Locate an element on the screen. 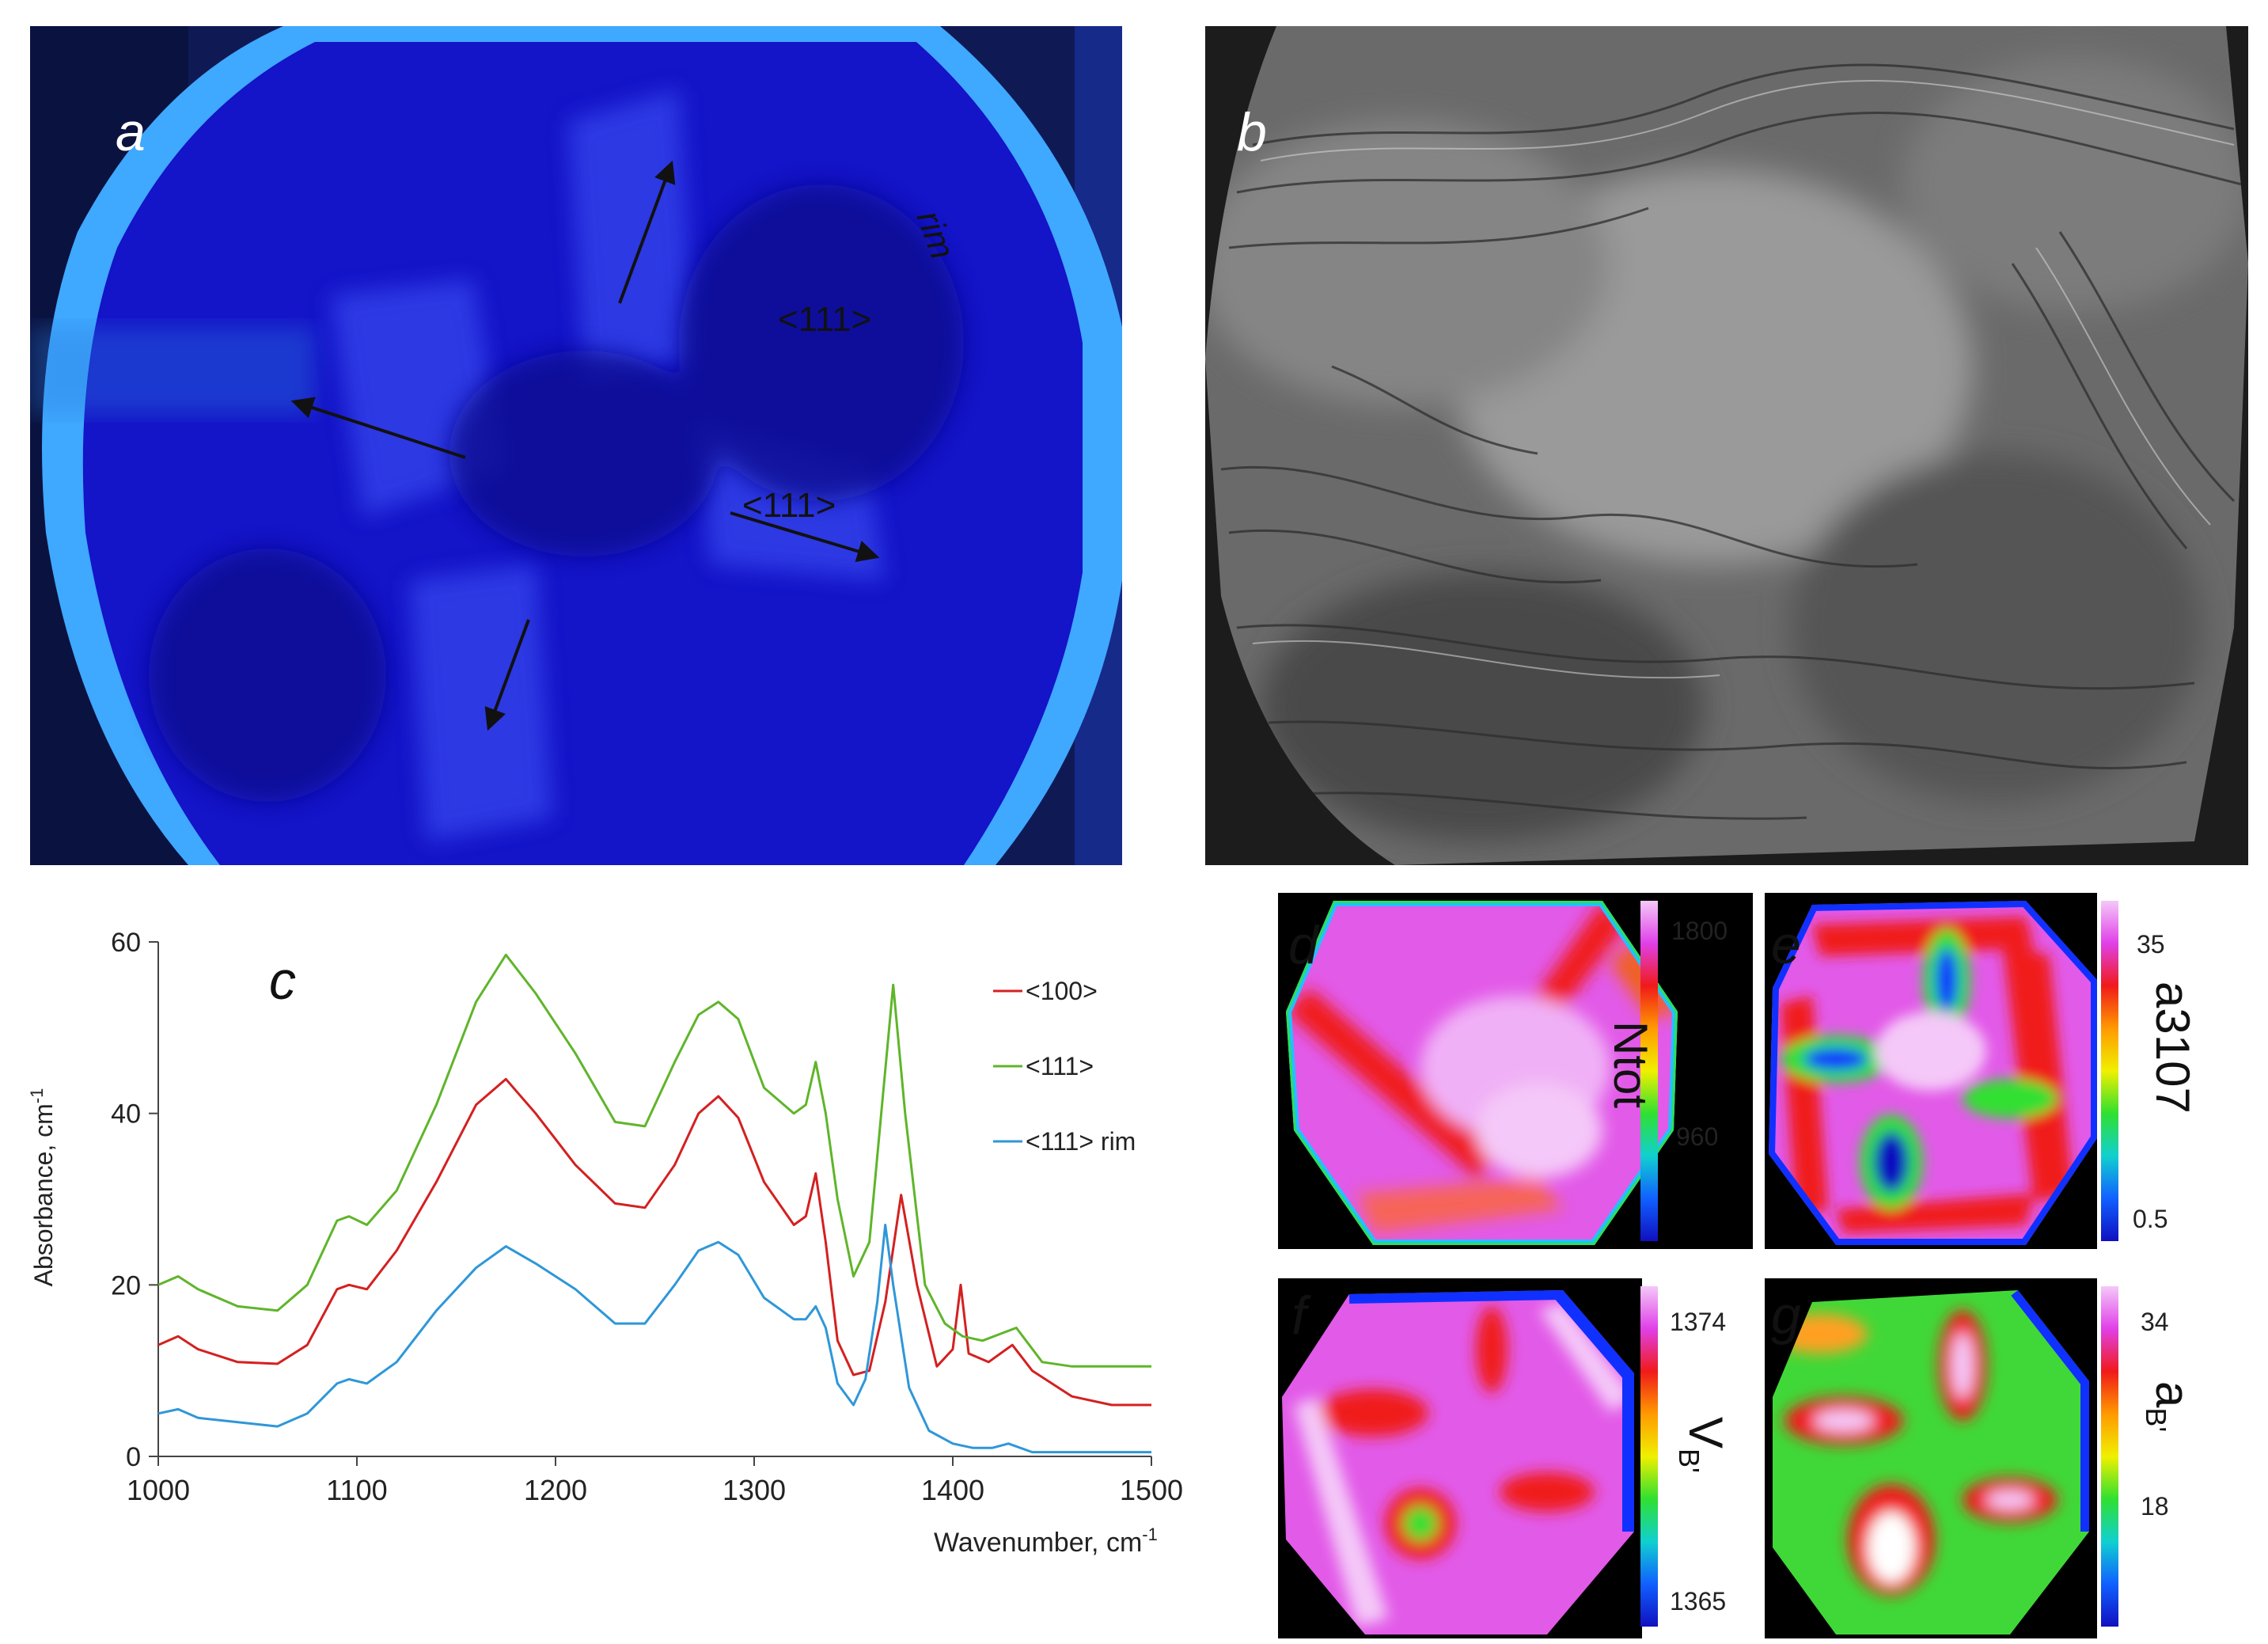  legend-label-2: <111> rim is located at coordinates (1081, 1141).